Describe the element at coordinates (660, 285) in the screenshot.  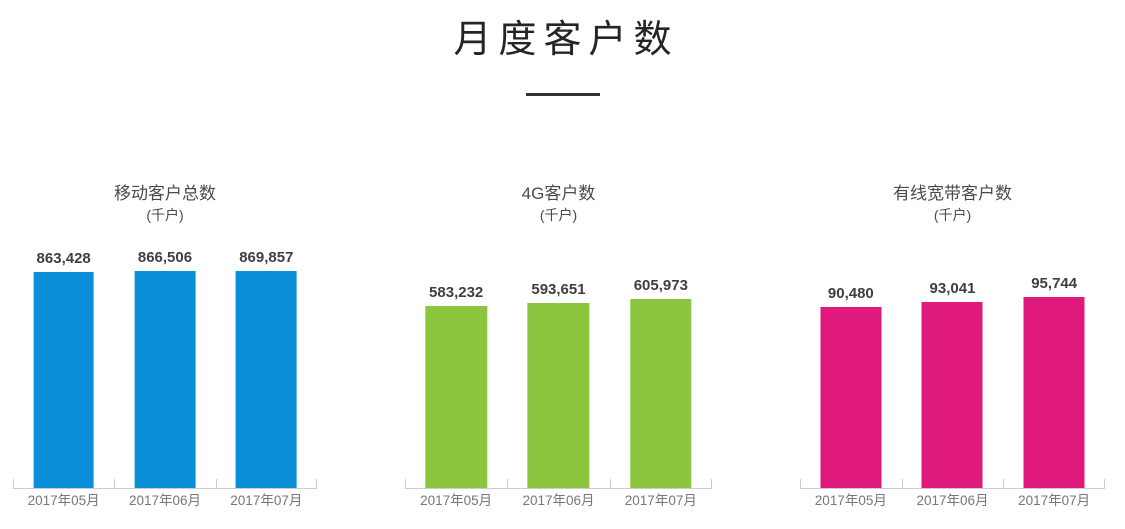
I see `value-label-4g-3: 605,973` at that location.